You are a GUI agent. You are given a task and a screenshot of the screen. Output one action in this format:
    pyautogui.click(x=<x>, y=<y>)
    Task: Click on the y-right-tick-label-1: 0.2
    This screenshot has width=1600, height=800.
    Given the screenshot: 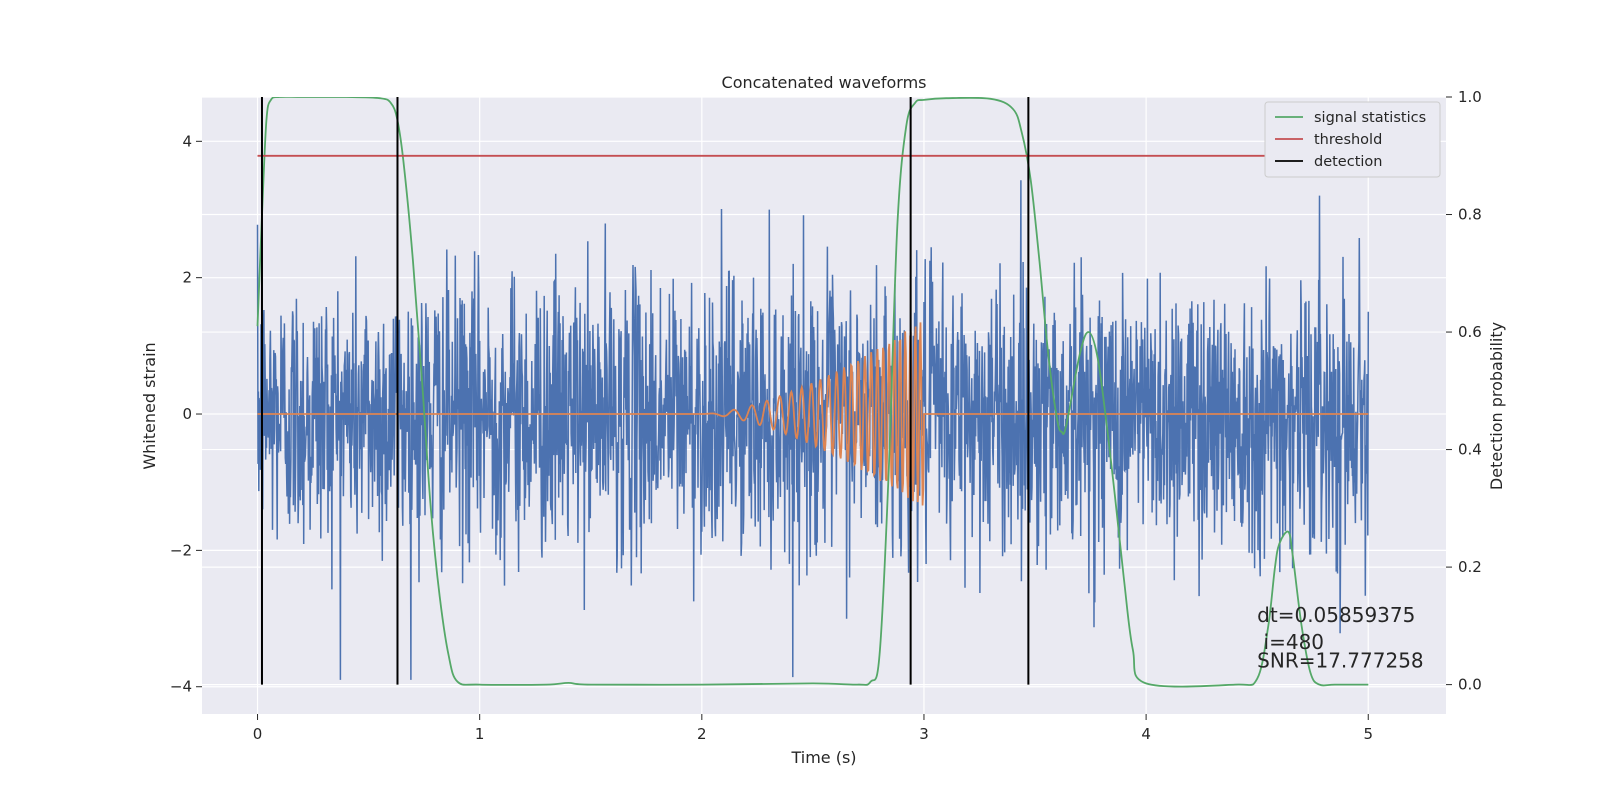 What is the action you would take?
    pyautogui.click(x=1470, y=567)
    